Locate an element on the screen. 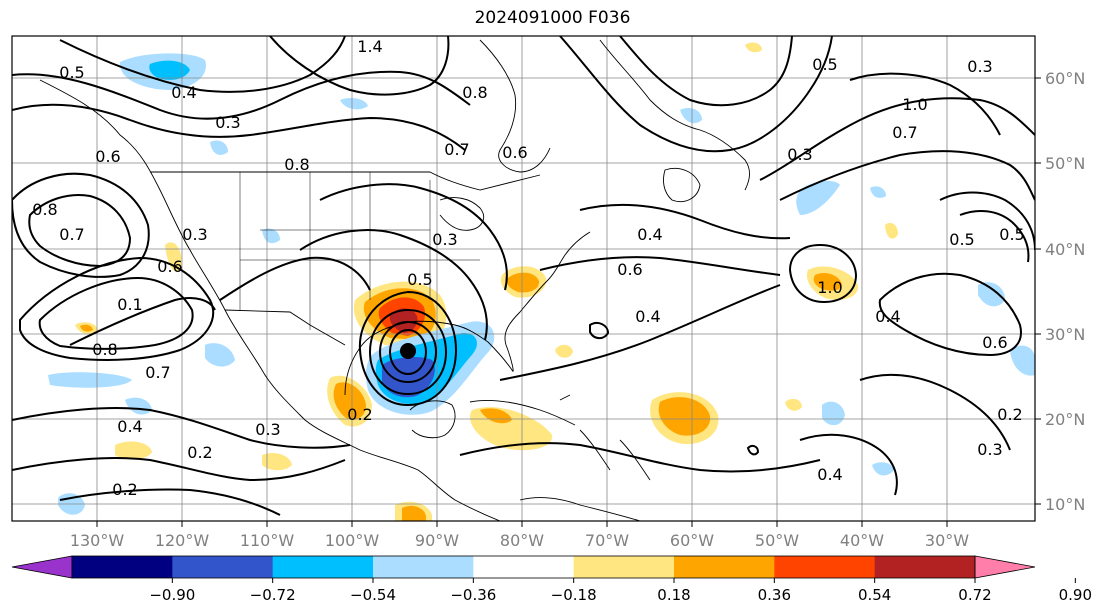 This screenshot has width=1105, height=615. shade-orange-atlantic is located at coordinates (684, 416).